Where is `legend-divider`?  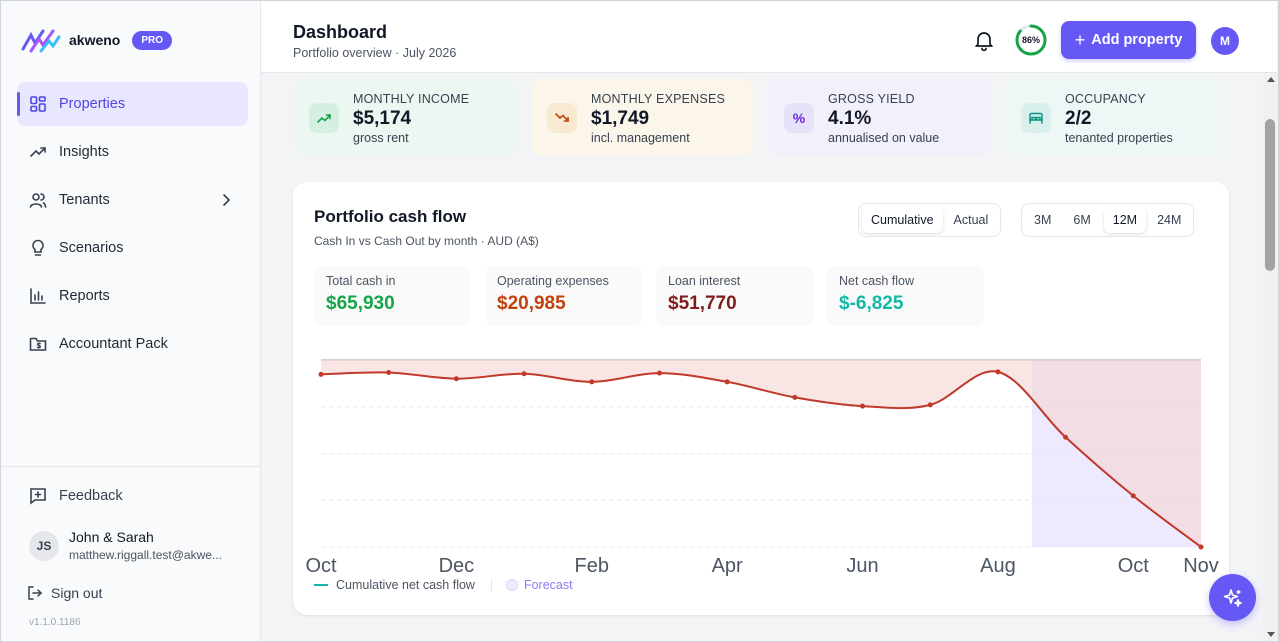 legend-divider is located at coordinates (491, 585).